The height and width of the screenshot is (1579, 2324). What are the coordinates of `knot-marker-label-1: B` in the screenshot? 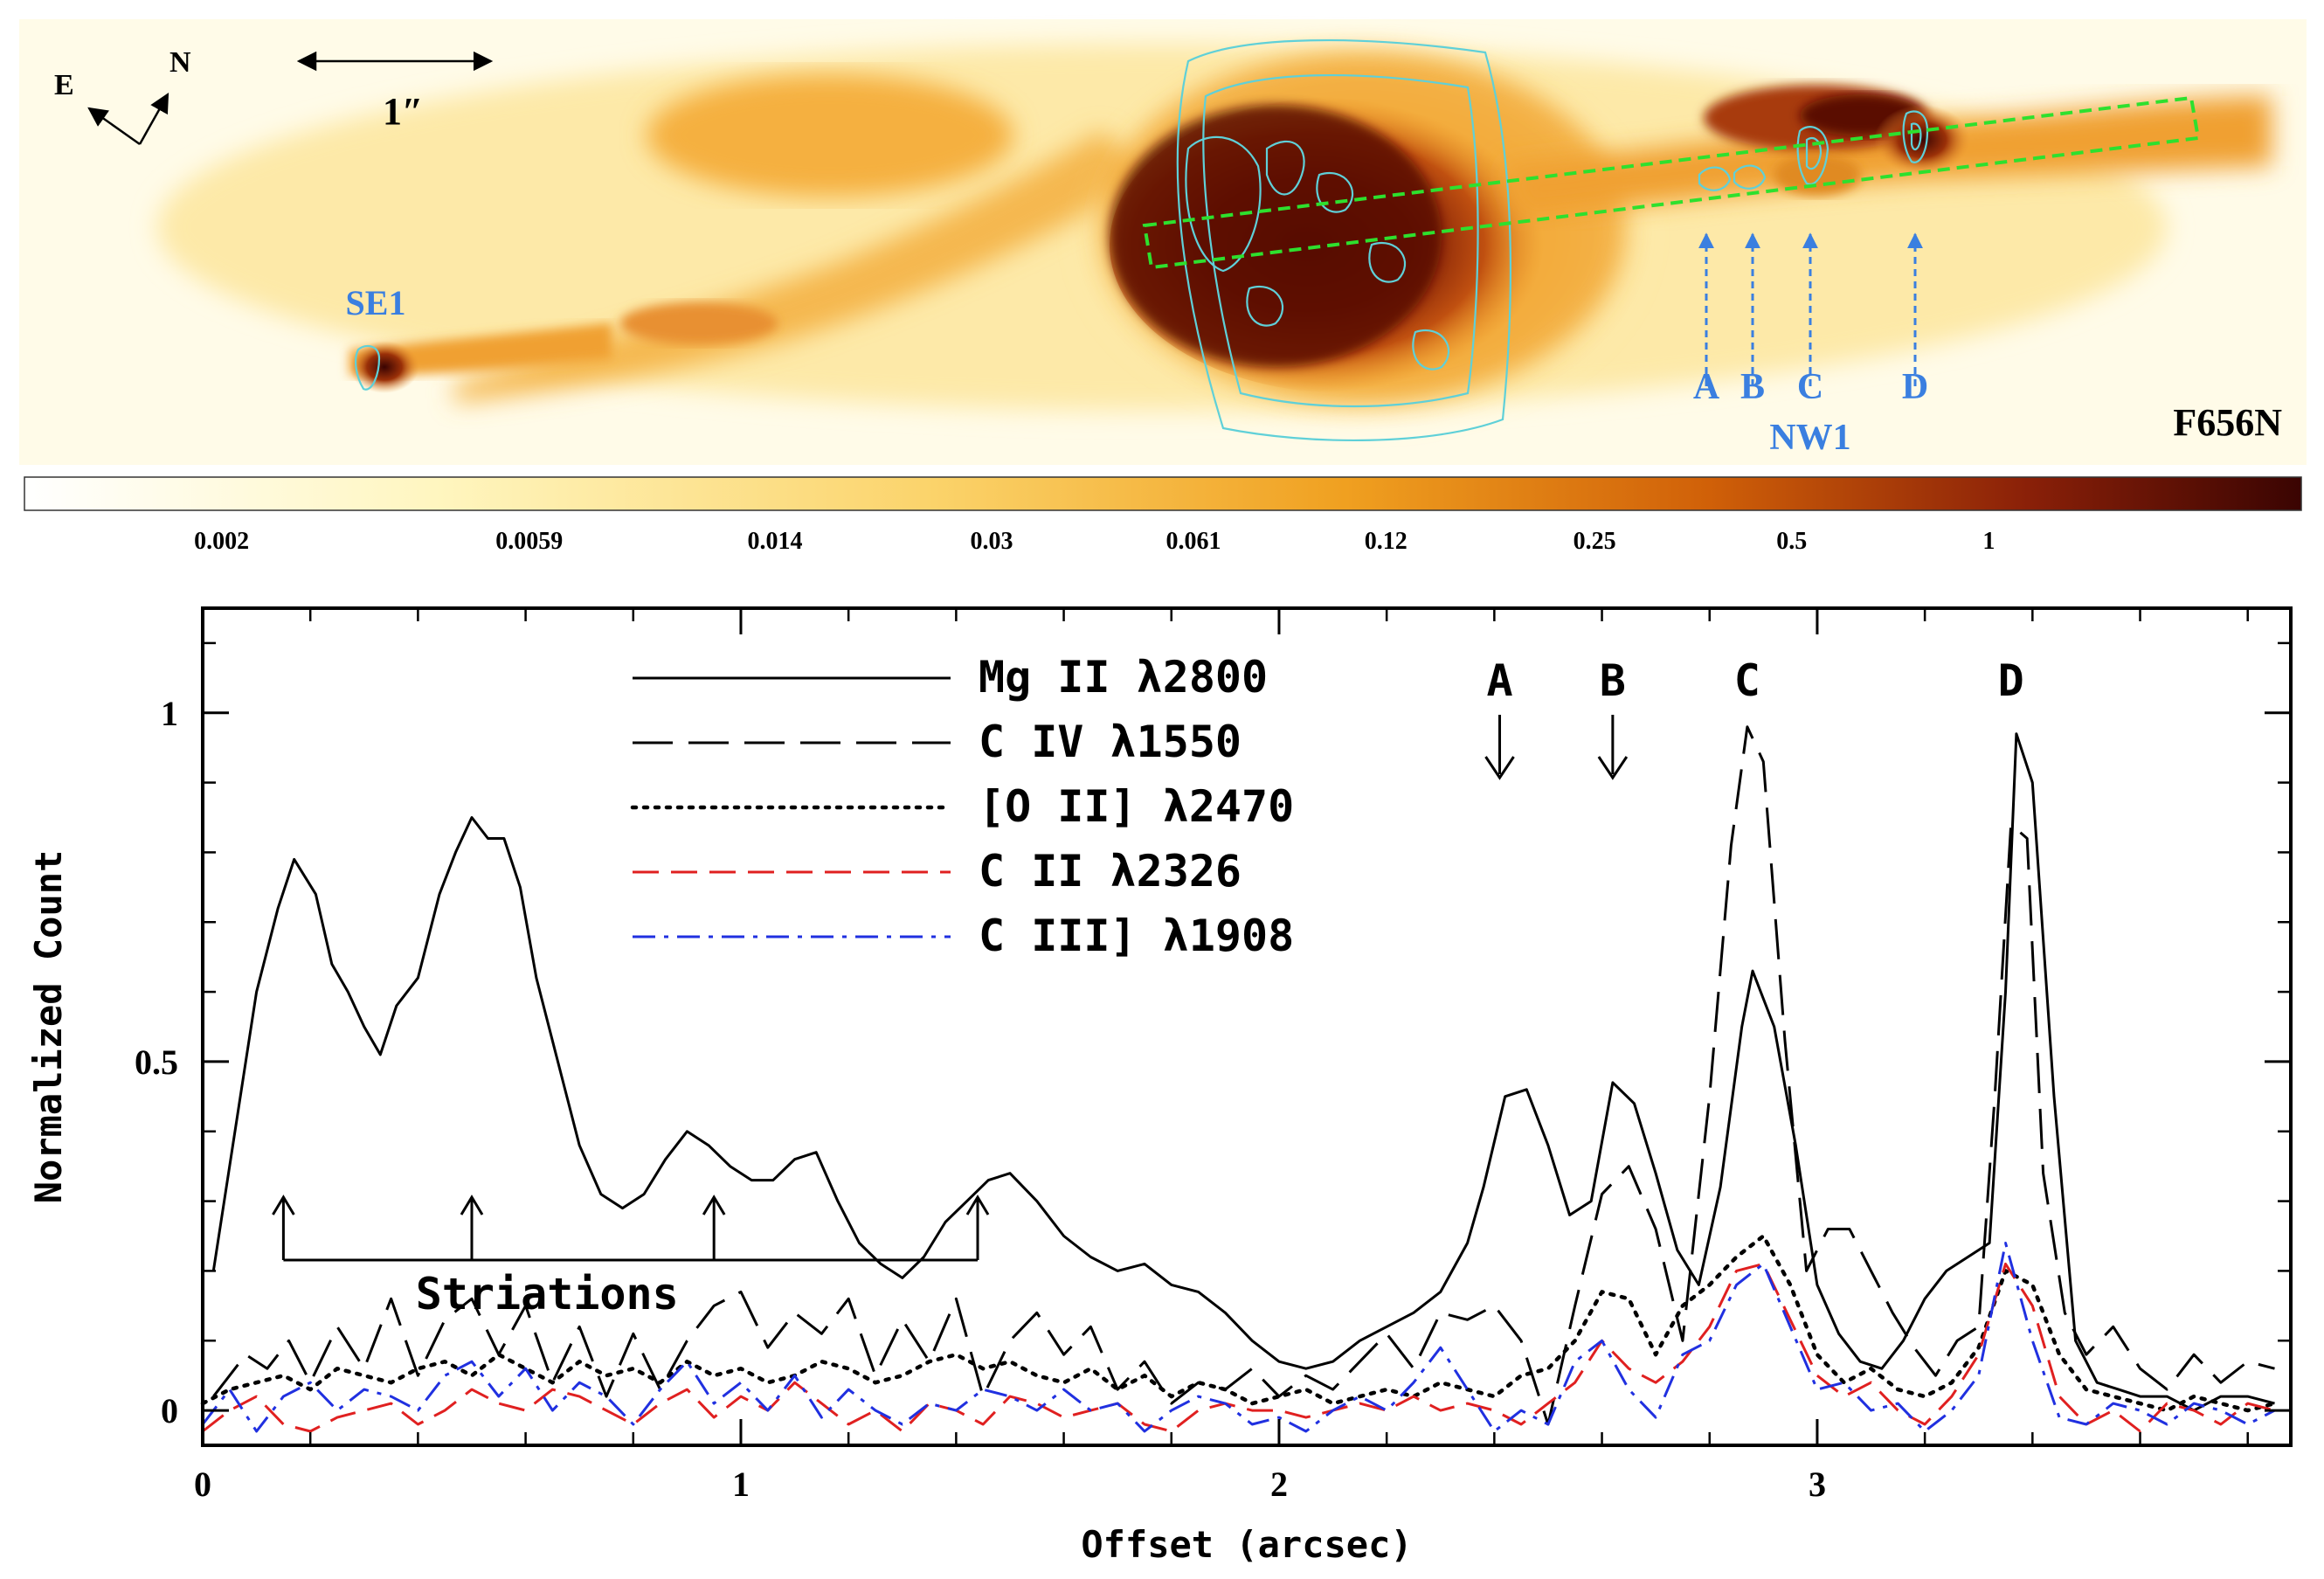 It's located at (1613, 681).